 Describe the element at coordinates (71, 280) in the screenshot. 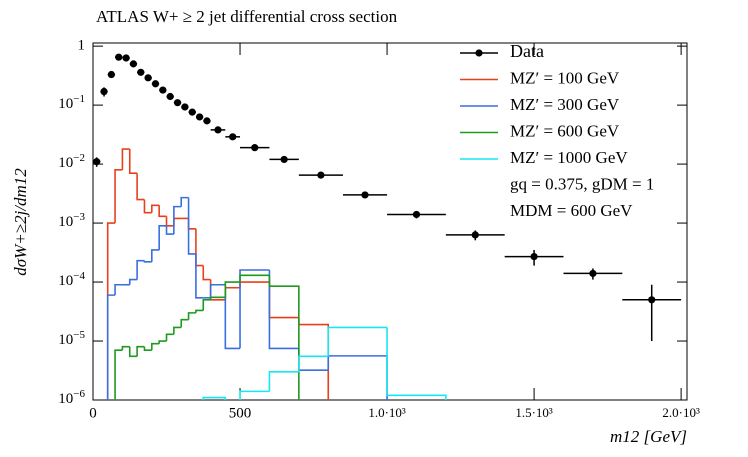

I see `y-tick-label: 10⁻⁴` at that location.